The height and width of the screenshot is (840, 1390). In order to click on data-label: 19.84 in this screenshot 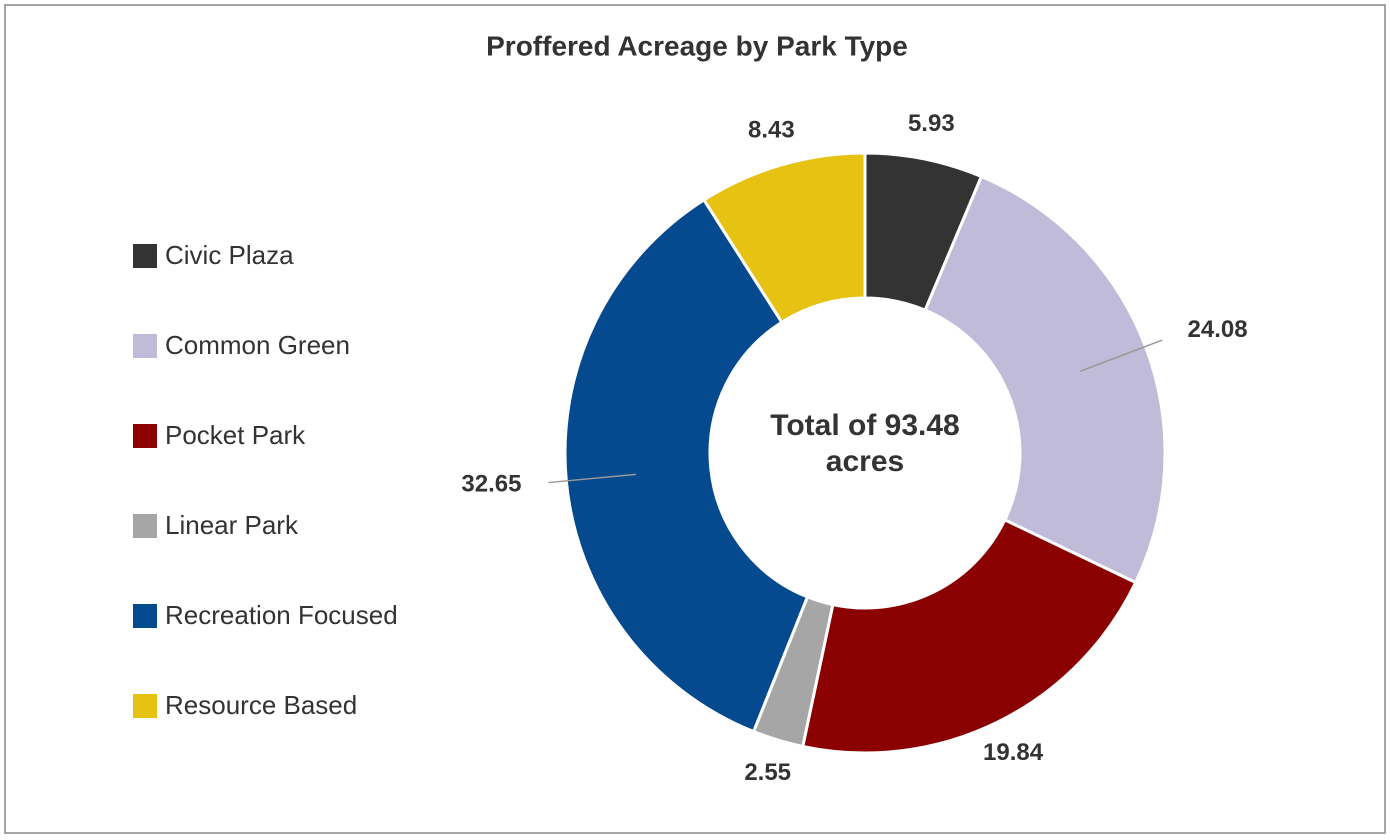, I will do `click(1013, 752)`.